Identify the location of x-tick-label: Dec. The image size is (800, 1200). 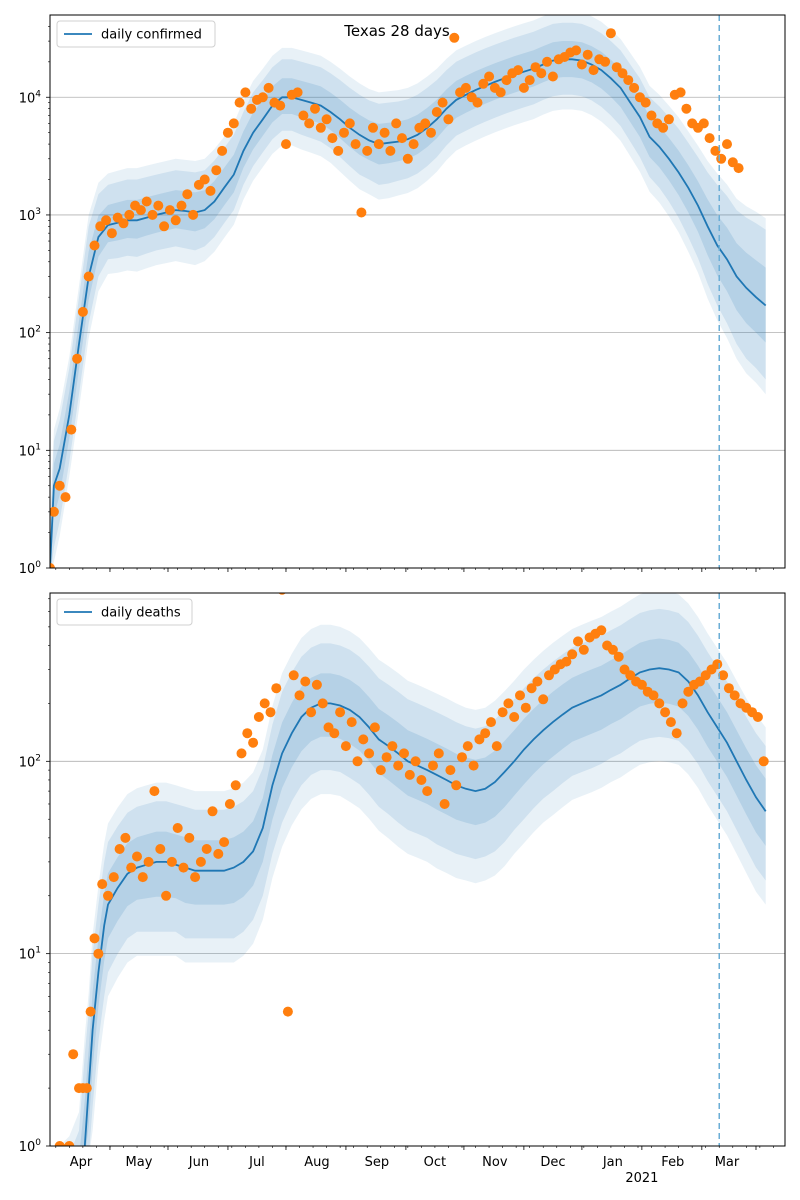
(552, 1162).